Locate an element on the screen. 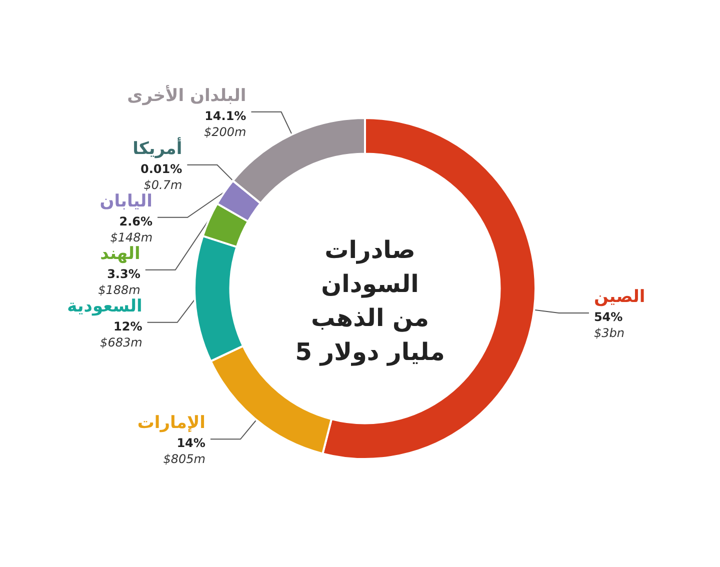 The image size is (720, 567). slice-label: البلدان الأخرى is located at coordinates (186, 95).